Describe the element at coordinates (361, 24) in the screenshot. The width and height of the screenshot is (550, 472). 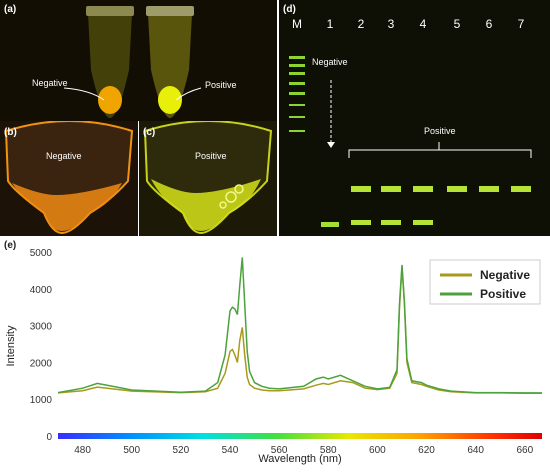
I see `lane-label-2: 2` at that location.